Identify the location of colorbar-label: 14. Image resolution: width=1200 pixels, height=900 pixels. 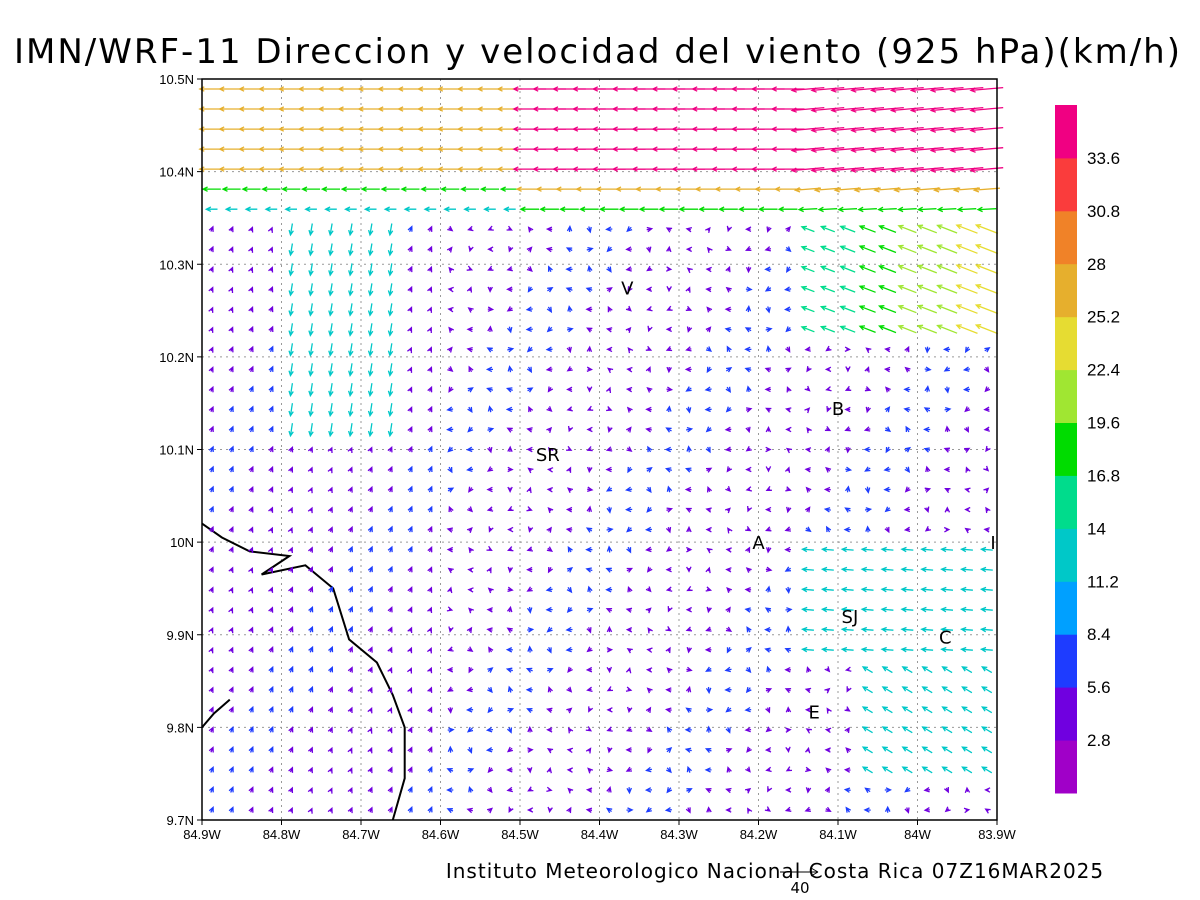
(1096, 528).